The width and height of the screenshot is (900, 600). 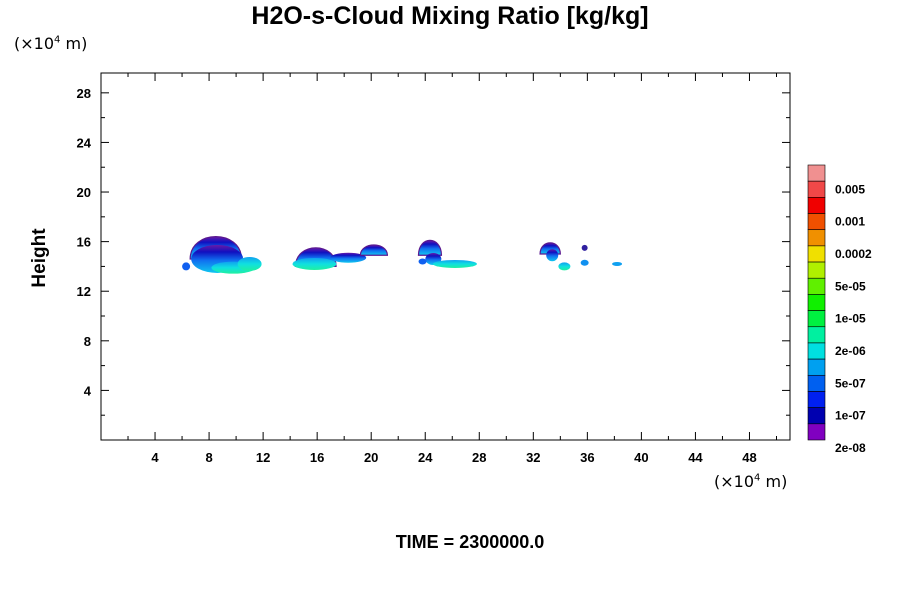 What do you see at coordinates (751, 481) in the screenshot?
I see `x-axis-unit: (×104 m)` at bounding box center [751, 481].